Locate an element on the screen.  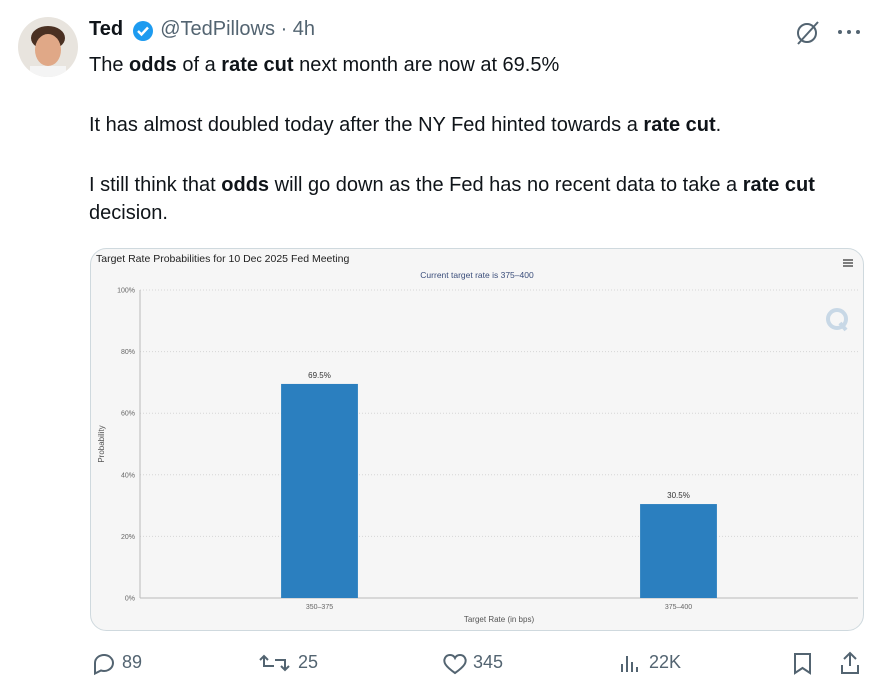
author-handle: @TedPillows is located at coordinates (217, 29).